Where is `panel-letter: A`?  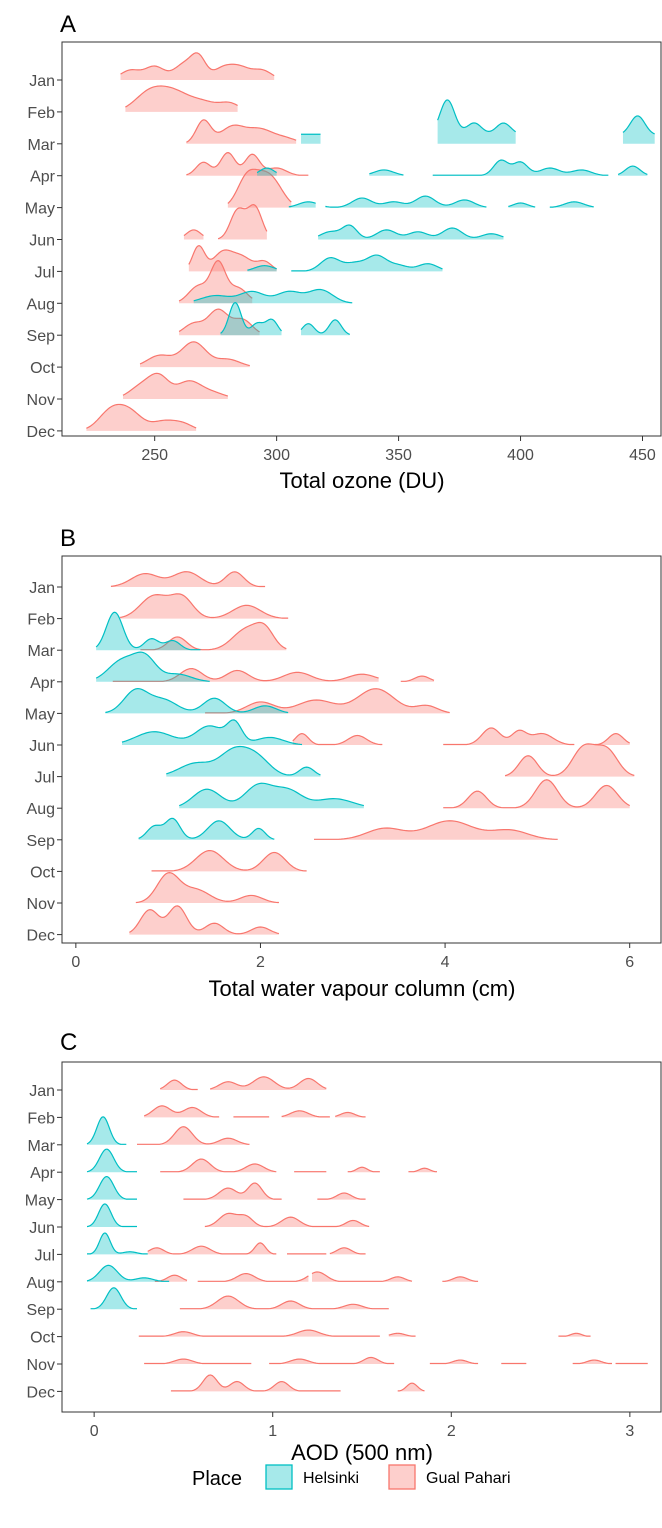 panel-letter: A is located at coordinates (68, 24).